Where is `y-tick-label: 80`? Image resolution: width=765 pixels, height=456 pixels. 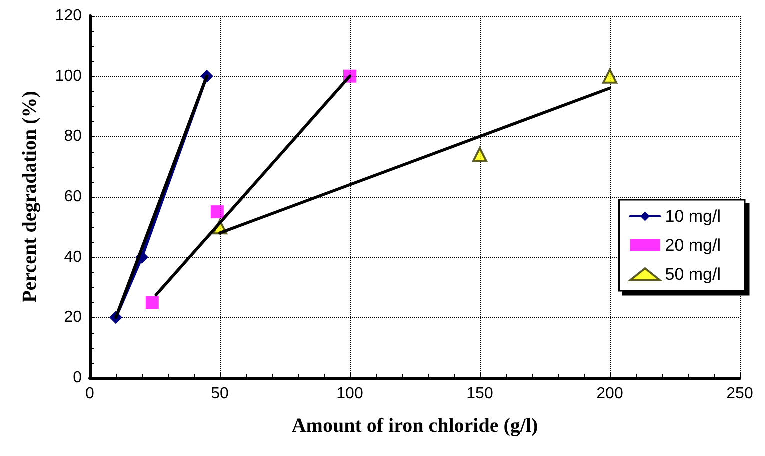
y-tick-label: 80 is located at coordinates (73, 137).